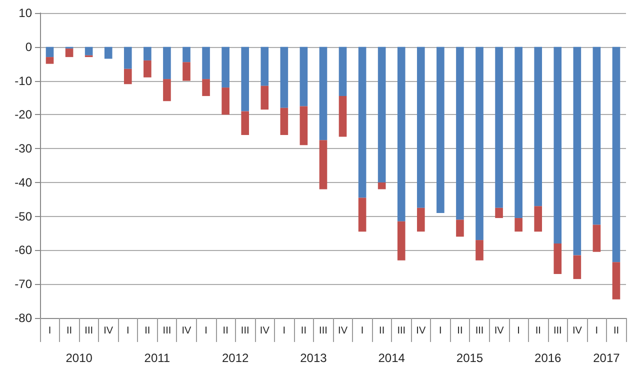 Image resolution: width=640 pixels, height=371 pixels. I want to click on text: 2016, so click(548, 358).